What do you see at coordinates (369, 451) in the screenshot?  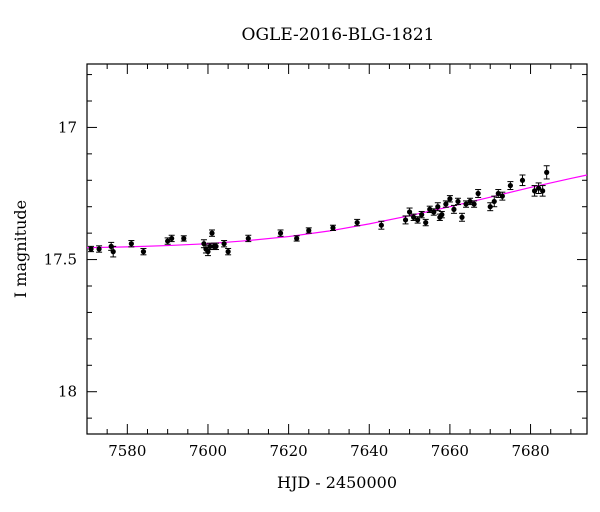 I see `x-tick-label: 7640` at bounding box center [369, 451].